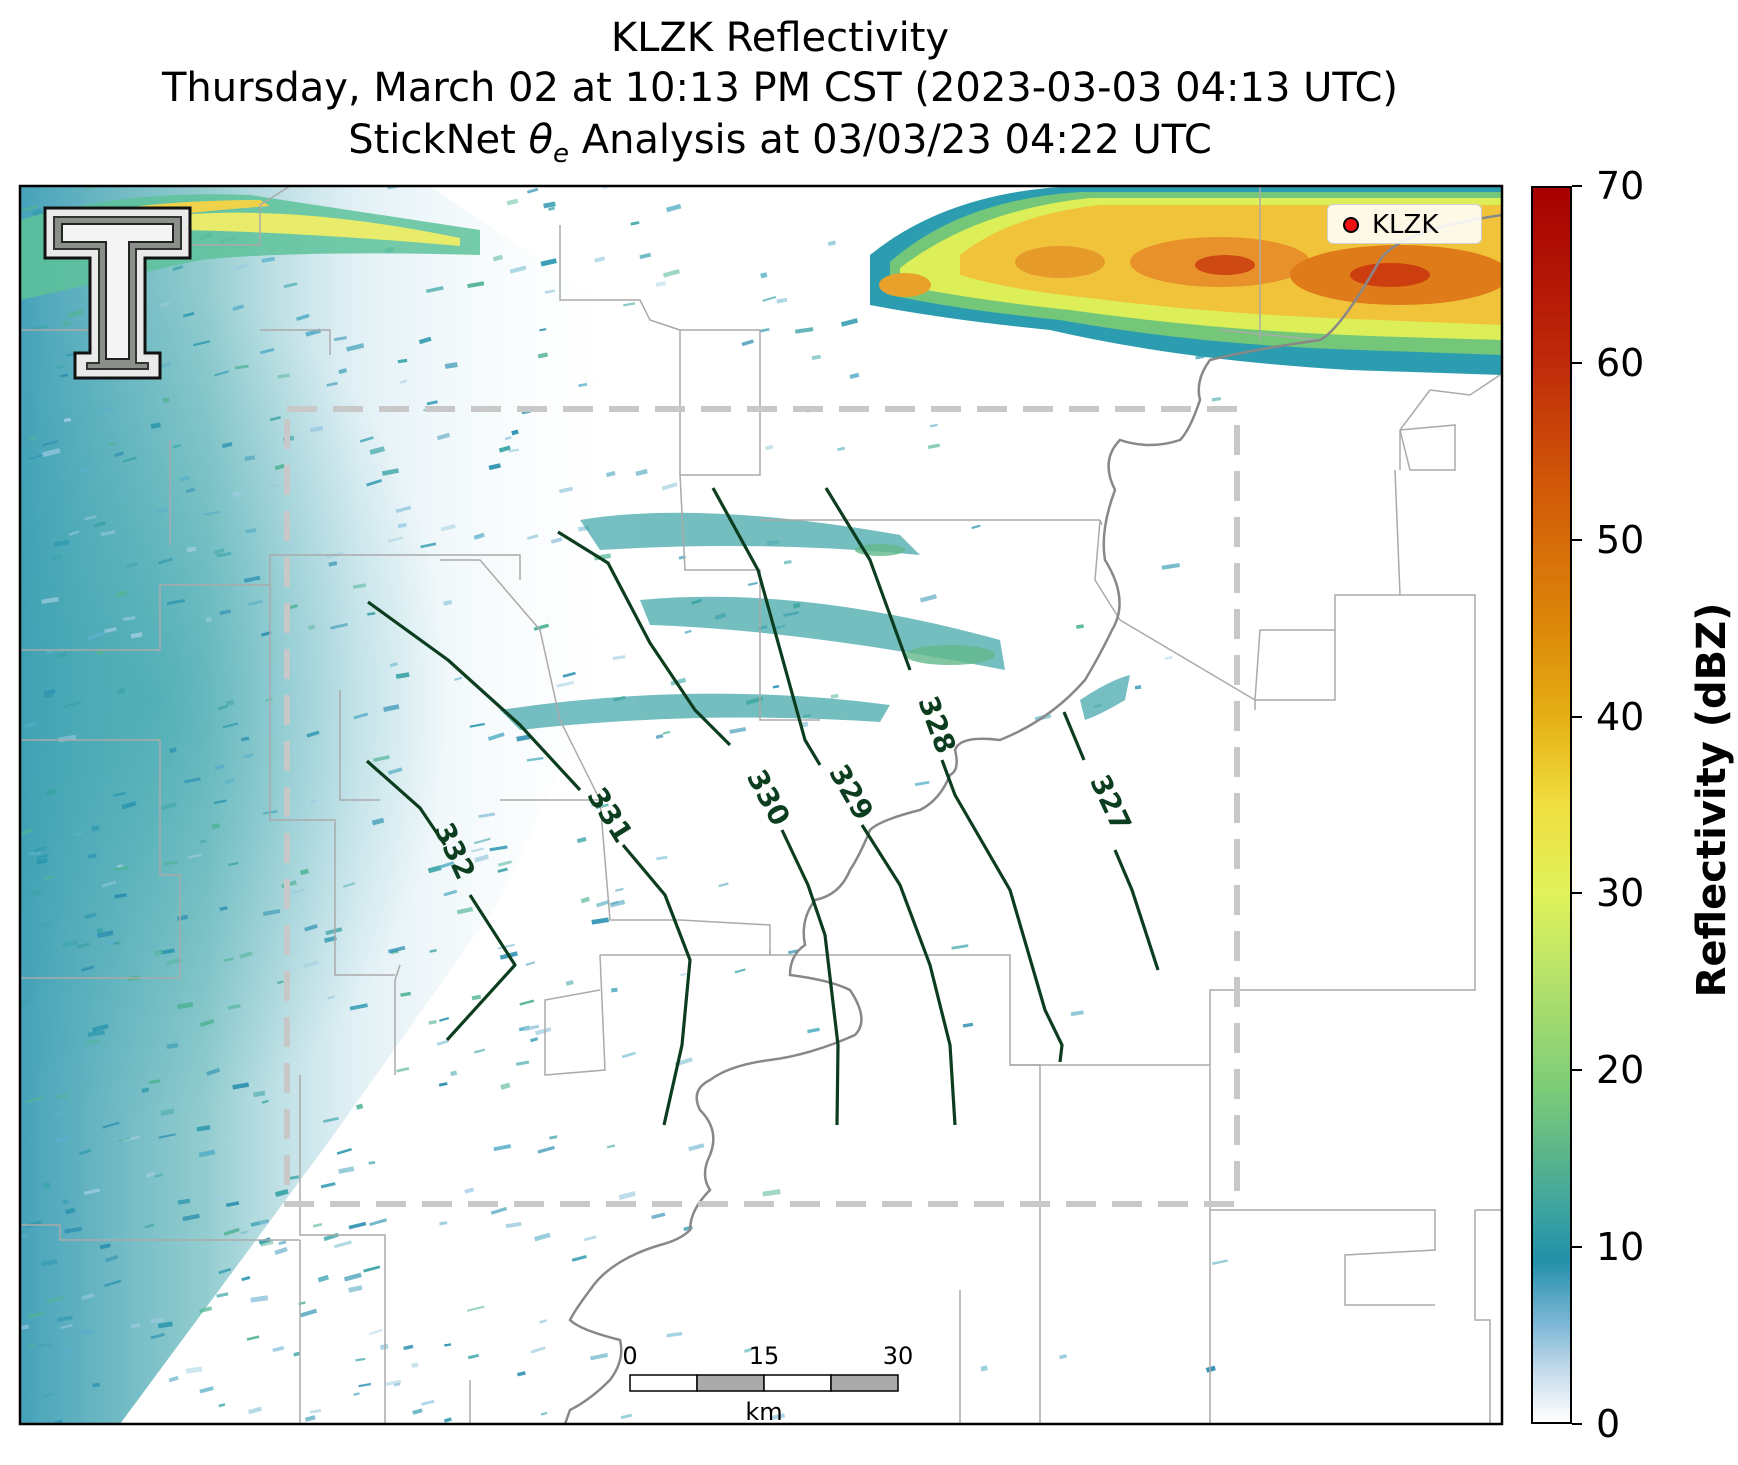 The height and width of the screenshot is (1465, 1738). I want to click on colorbar, so click(1551, 805).